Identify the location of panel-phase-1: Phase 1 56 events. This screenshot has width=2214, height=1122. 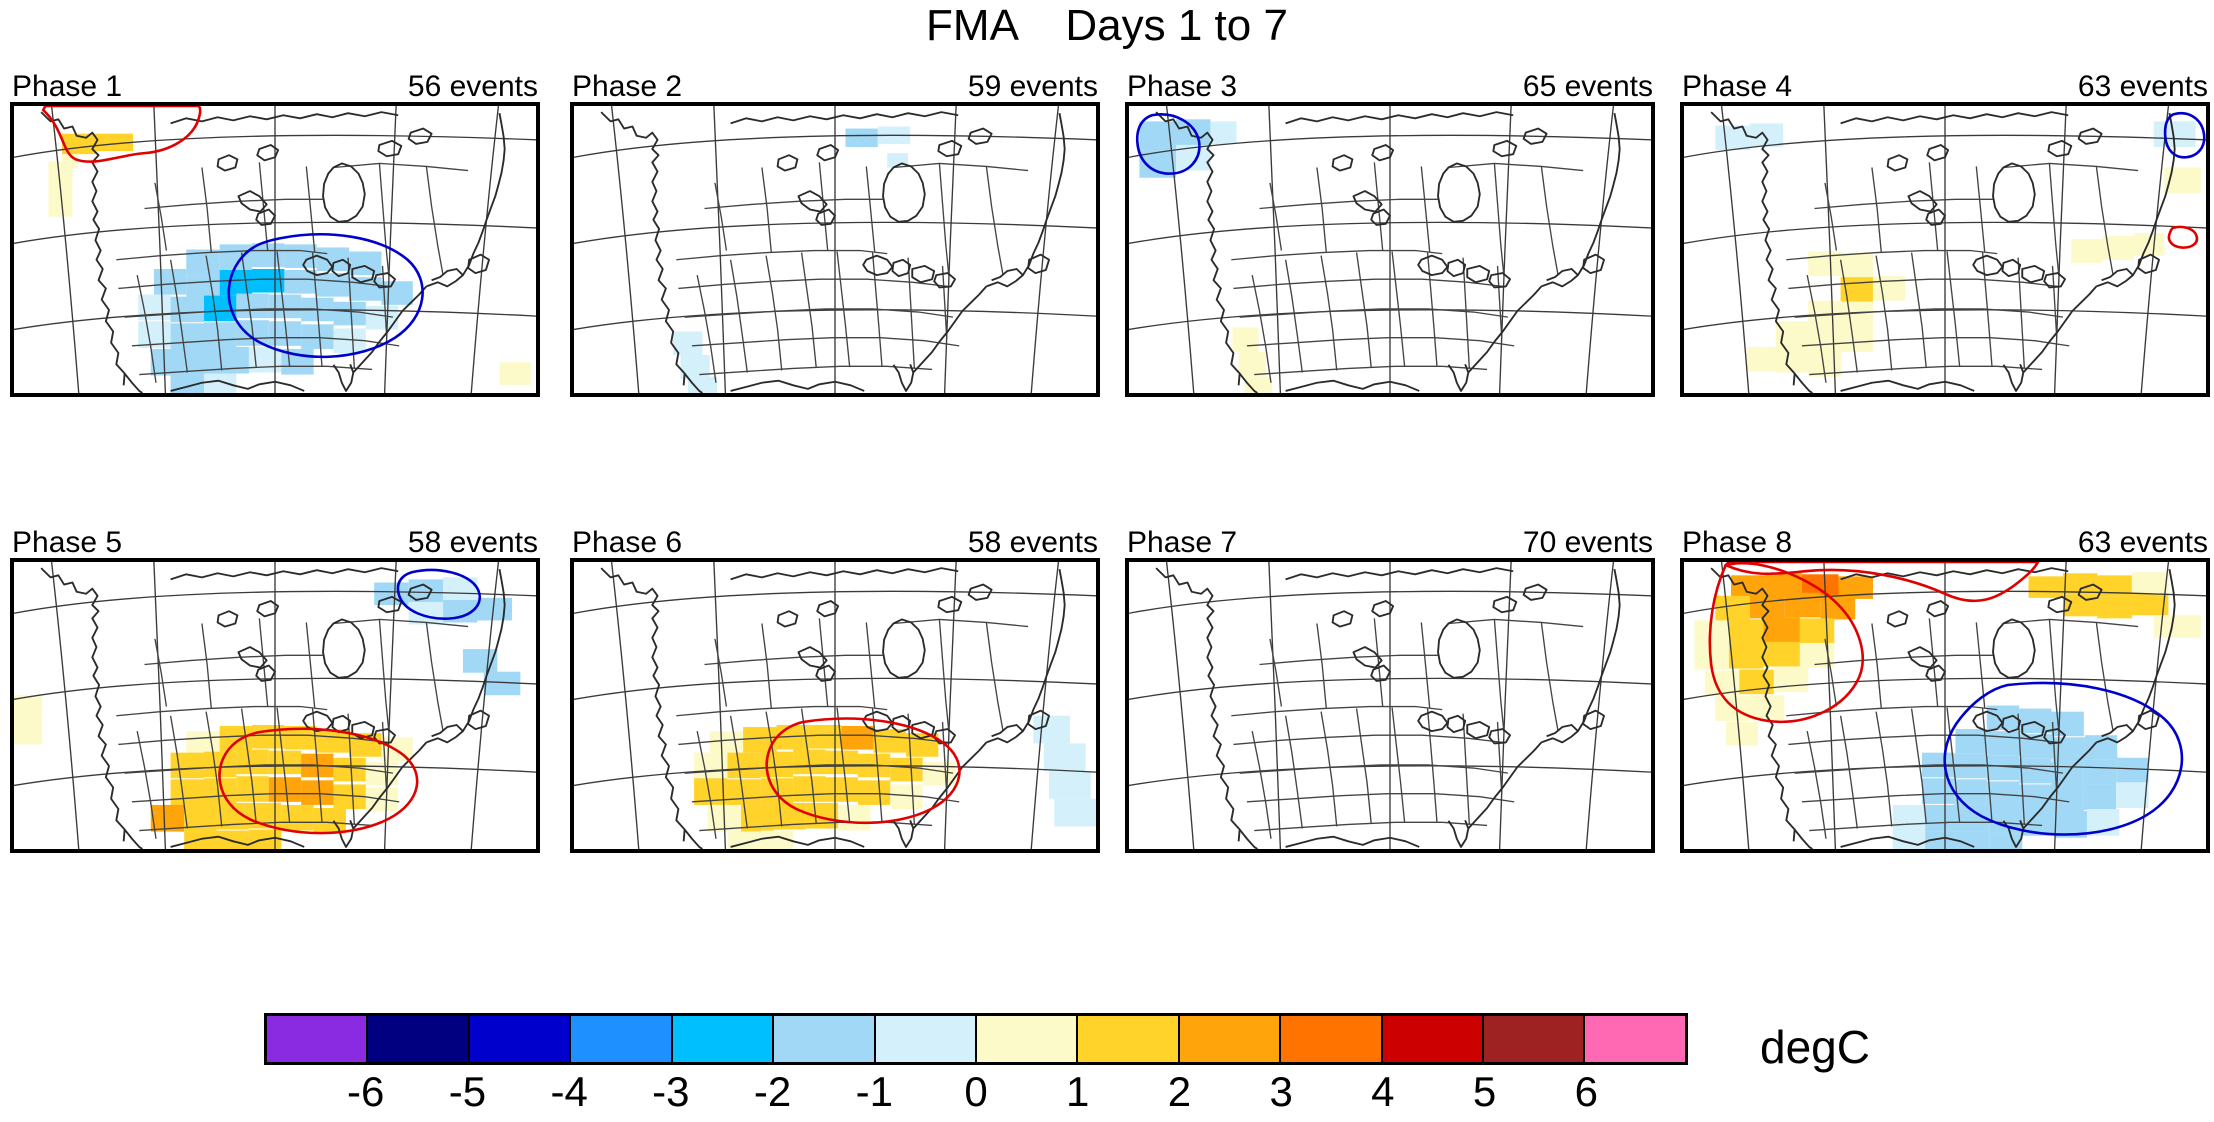
(275, 232).